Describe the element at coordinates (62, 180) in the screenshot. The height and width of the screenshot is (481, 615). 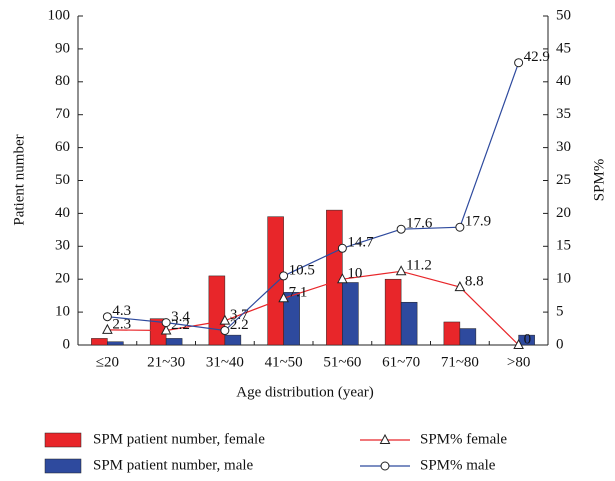
I see `y-tick-label: 50` at that location.